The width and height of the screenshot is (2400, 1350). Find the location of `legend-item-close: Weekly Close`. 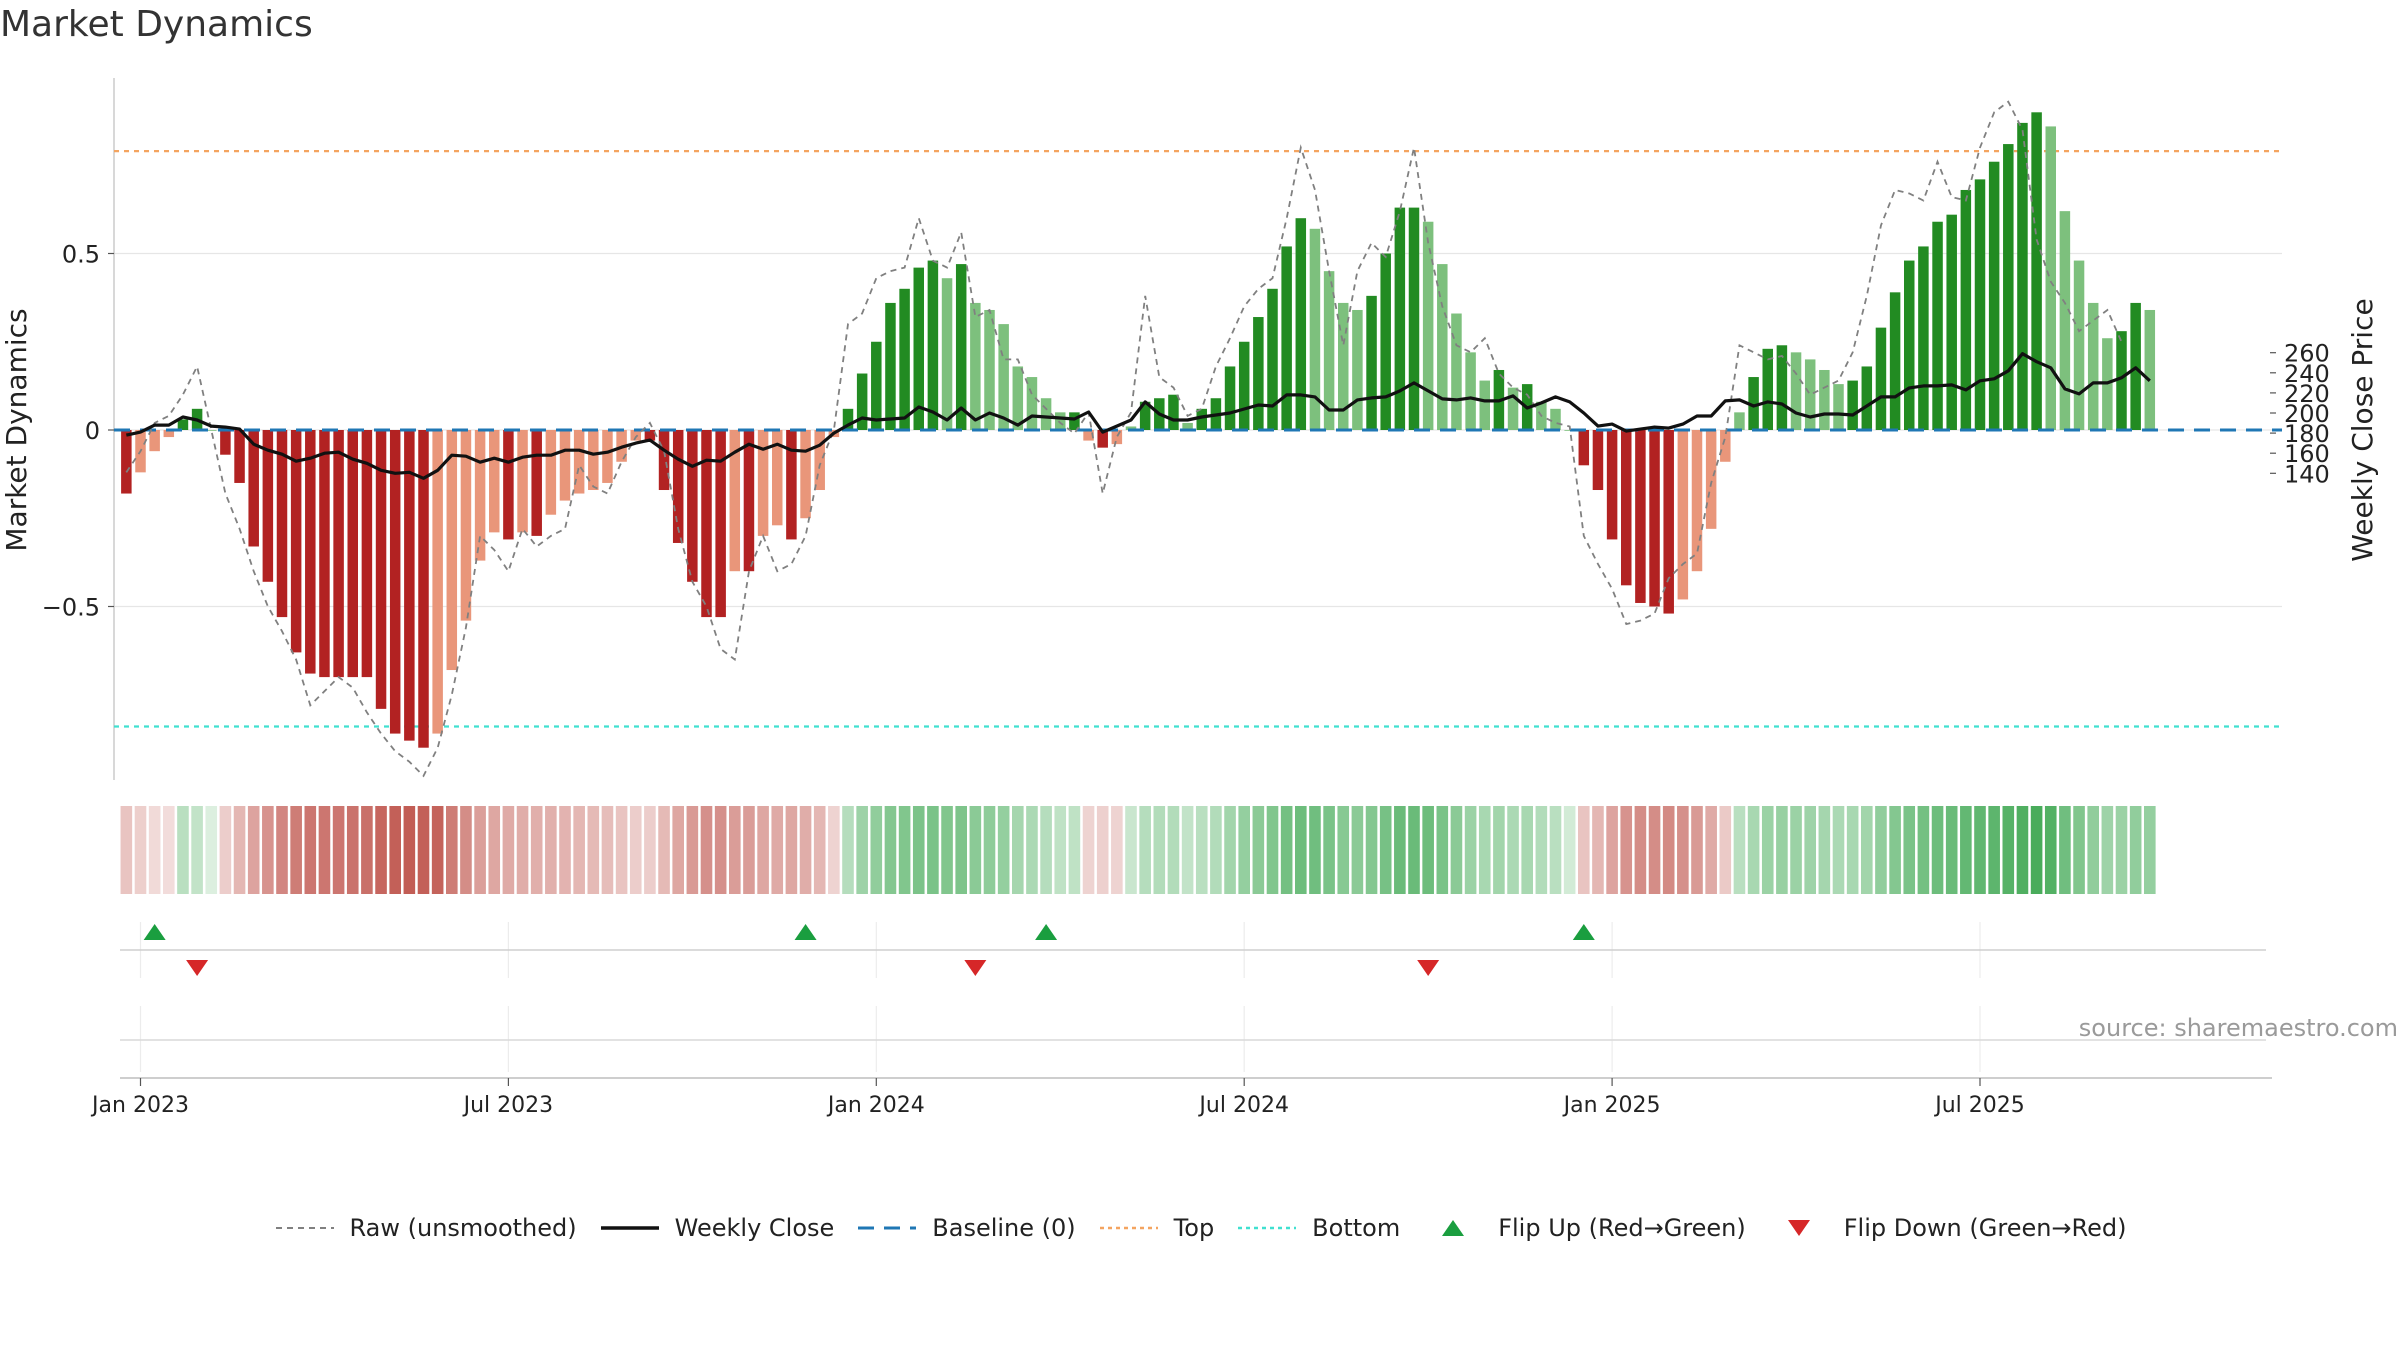

legend-item-close: Weekly Close is located at coordinates (716, 1228).